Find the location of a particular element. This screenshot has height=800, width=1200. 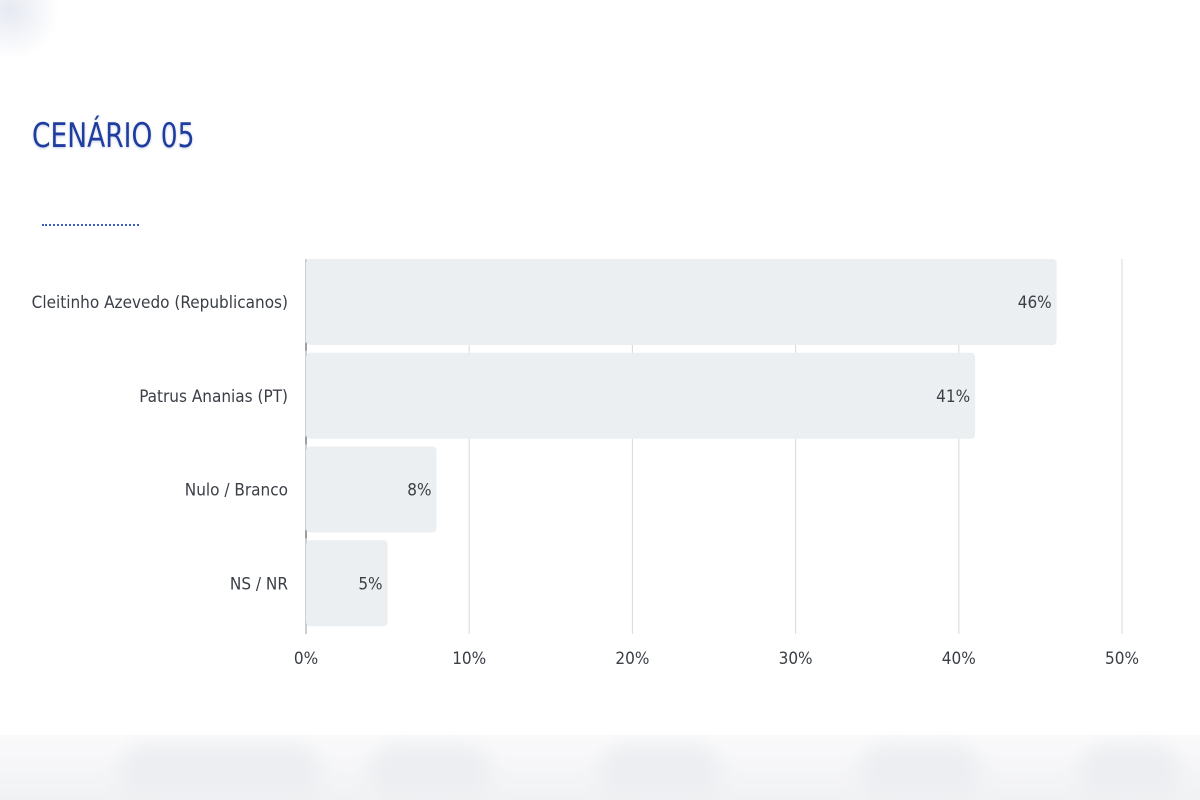

value-label: 5% is located at coordinates (370, 584).